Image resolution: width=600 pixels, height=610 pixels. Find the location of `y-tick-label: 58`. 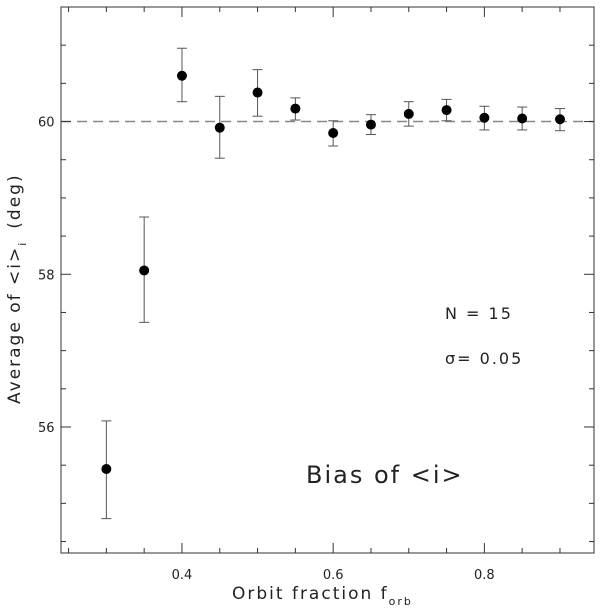

y-tick-label: 58 is located at coordinates (46, 275).